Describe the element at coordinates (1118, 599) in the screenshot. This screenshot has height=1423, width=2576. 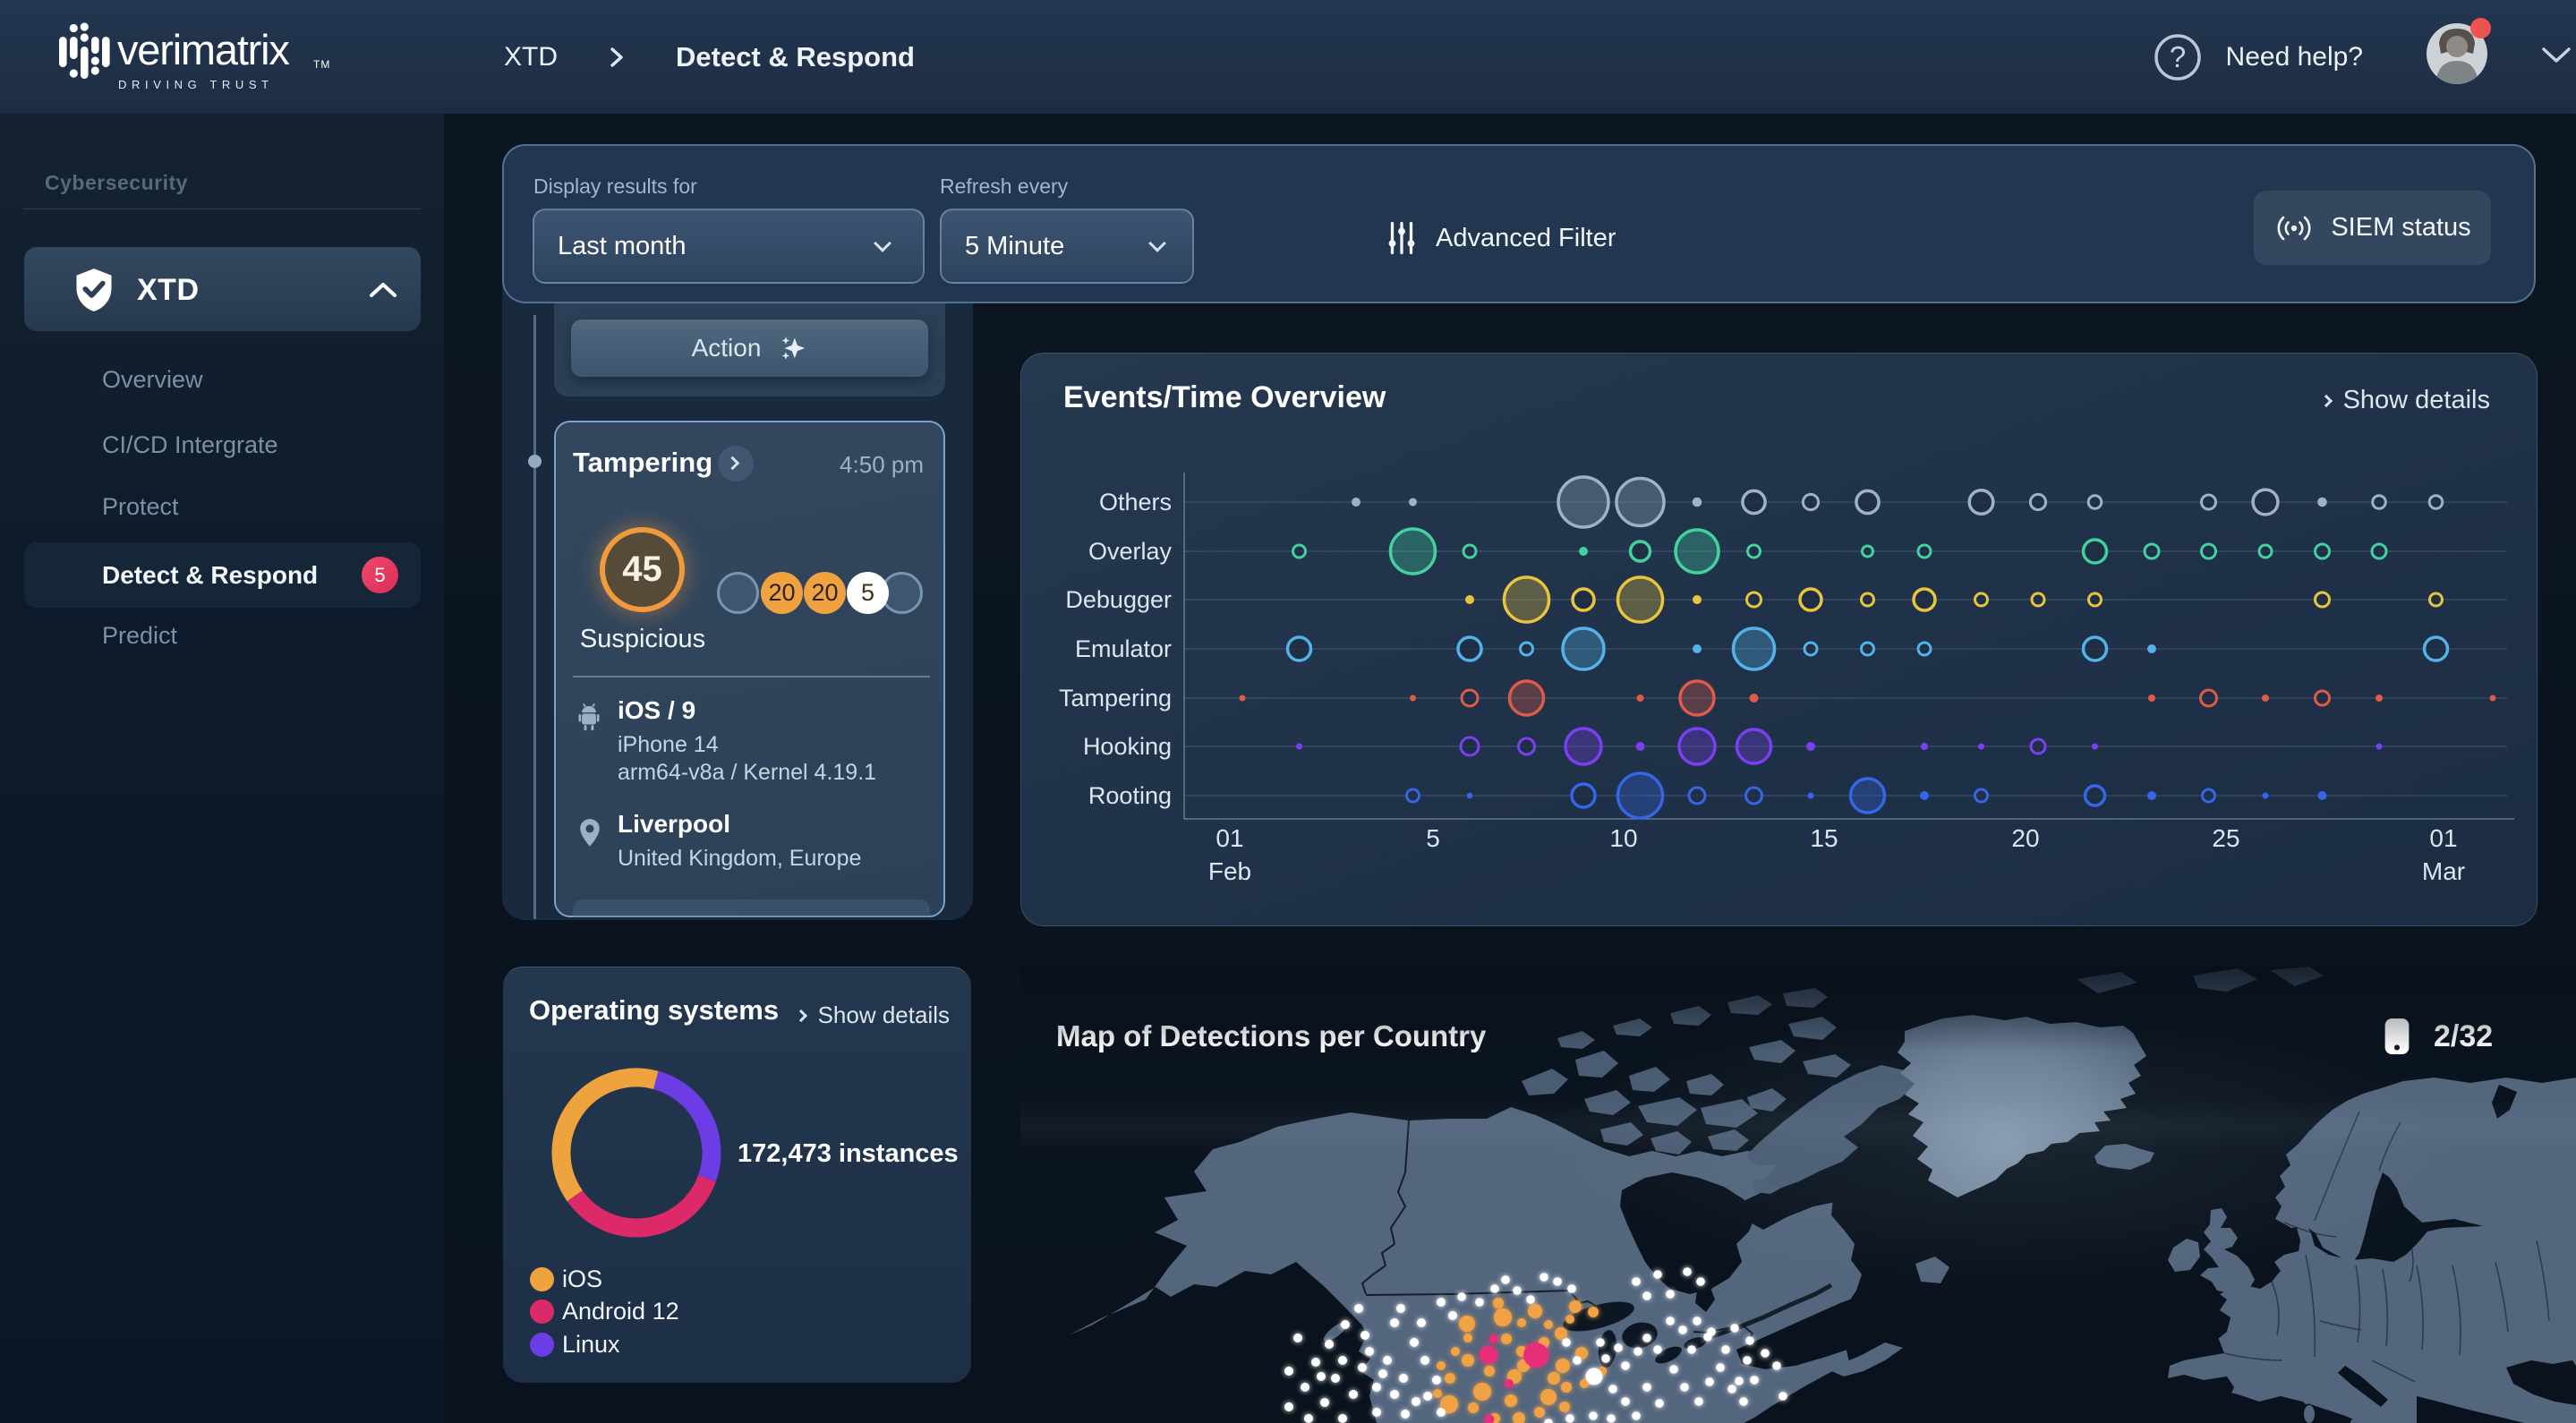
I see `svg-text: Debugger` at that location.